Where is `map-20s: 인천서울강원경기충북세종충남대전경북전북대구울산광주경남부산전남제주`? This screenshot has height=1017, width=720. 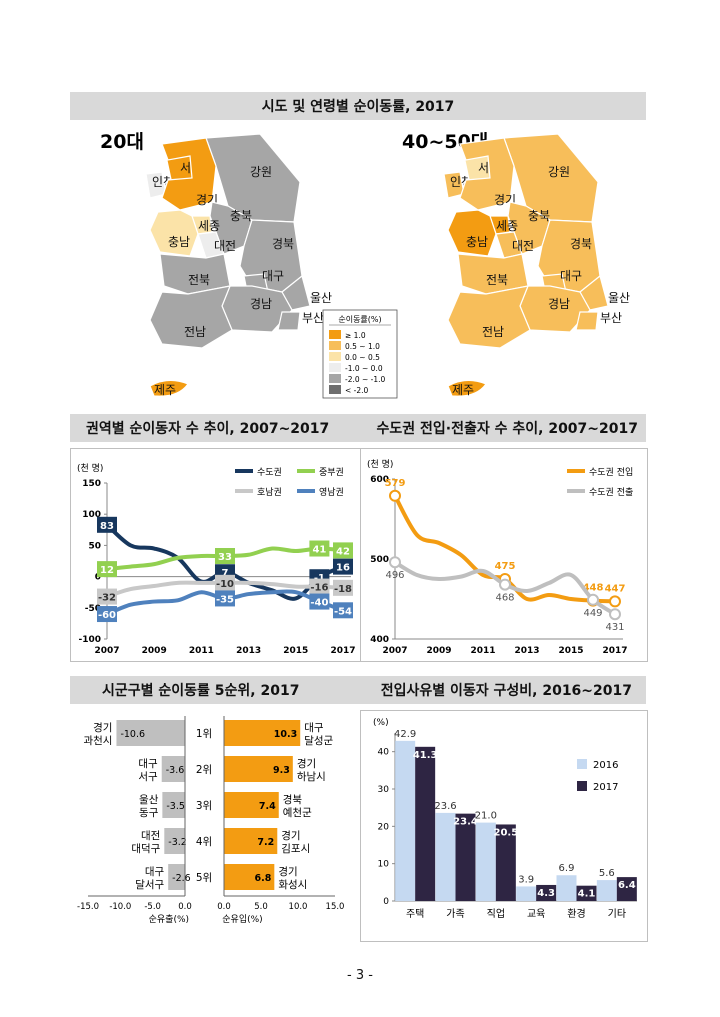
map-20s: 인천서울강원경기충북세종충남대전경북전북대구울산광주경남부산전남제주 is located at coordinates (238, 265).